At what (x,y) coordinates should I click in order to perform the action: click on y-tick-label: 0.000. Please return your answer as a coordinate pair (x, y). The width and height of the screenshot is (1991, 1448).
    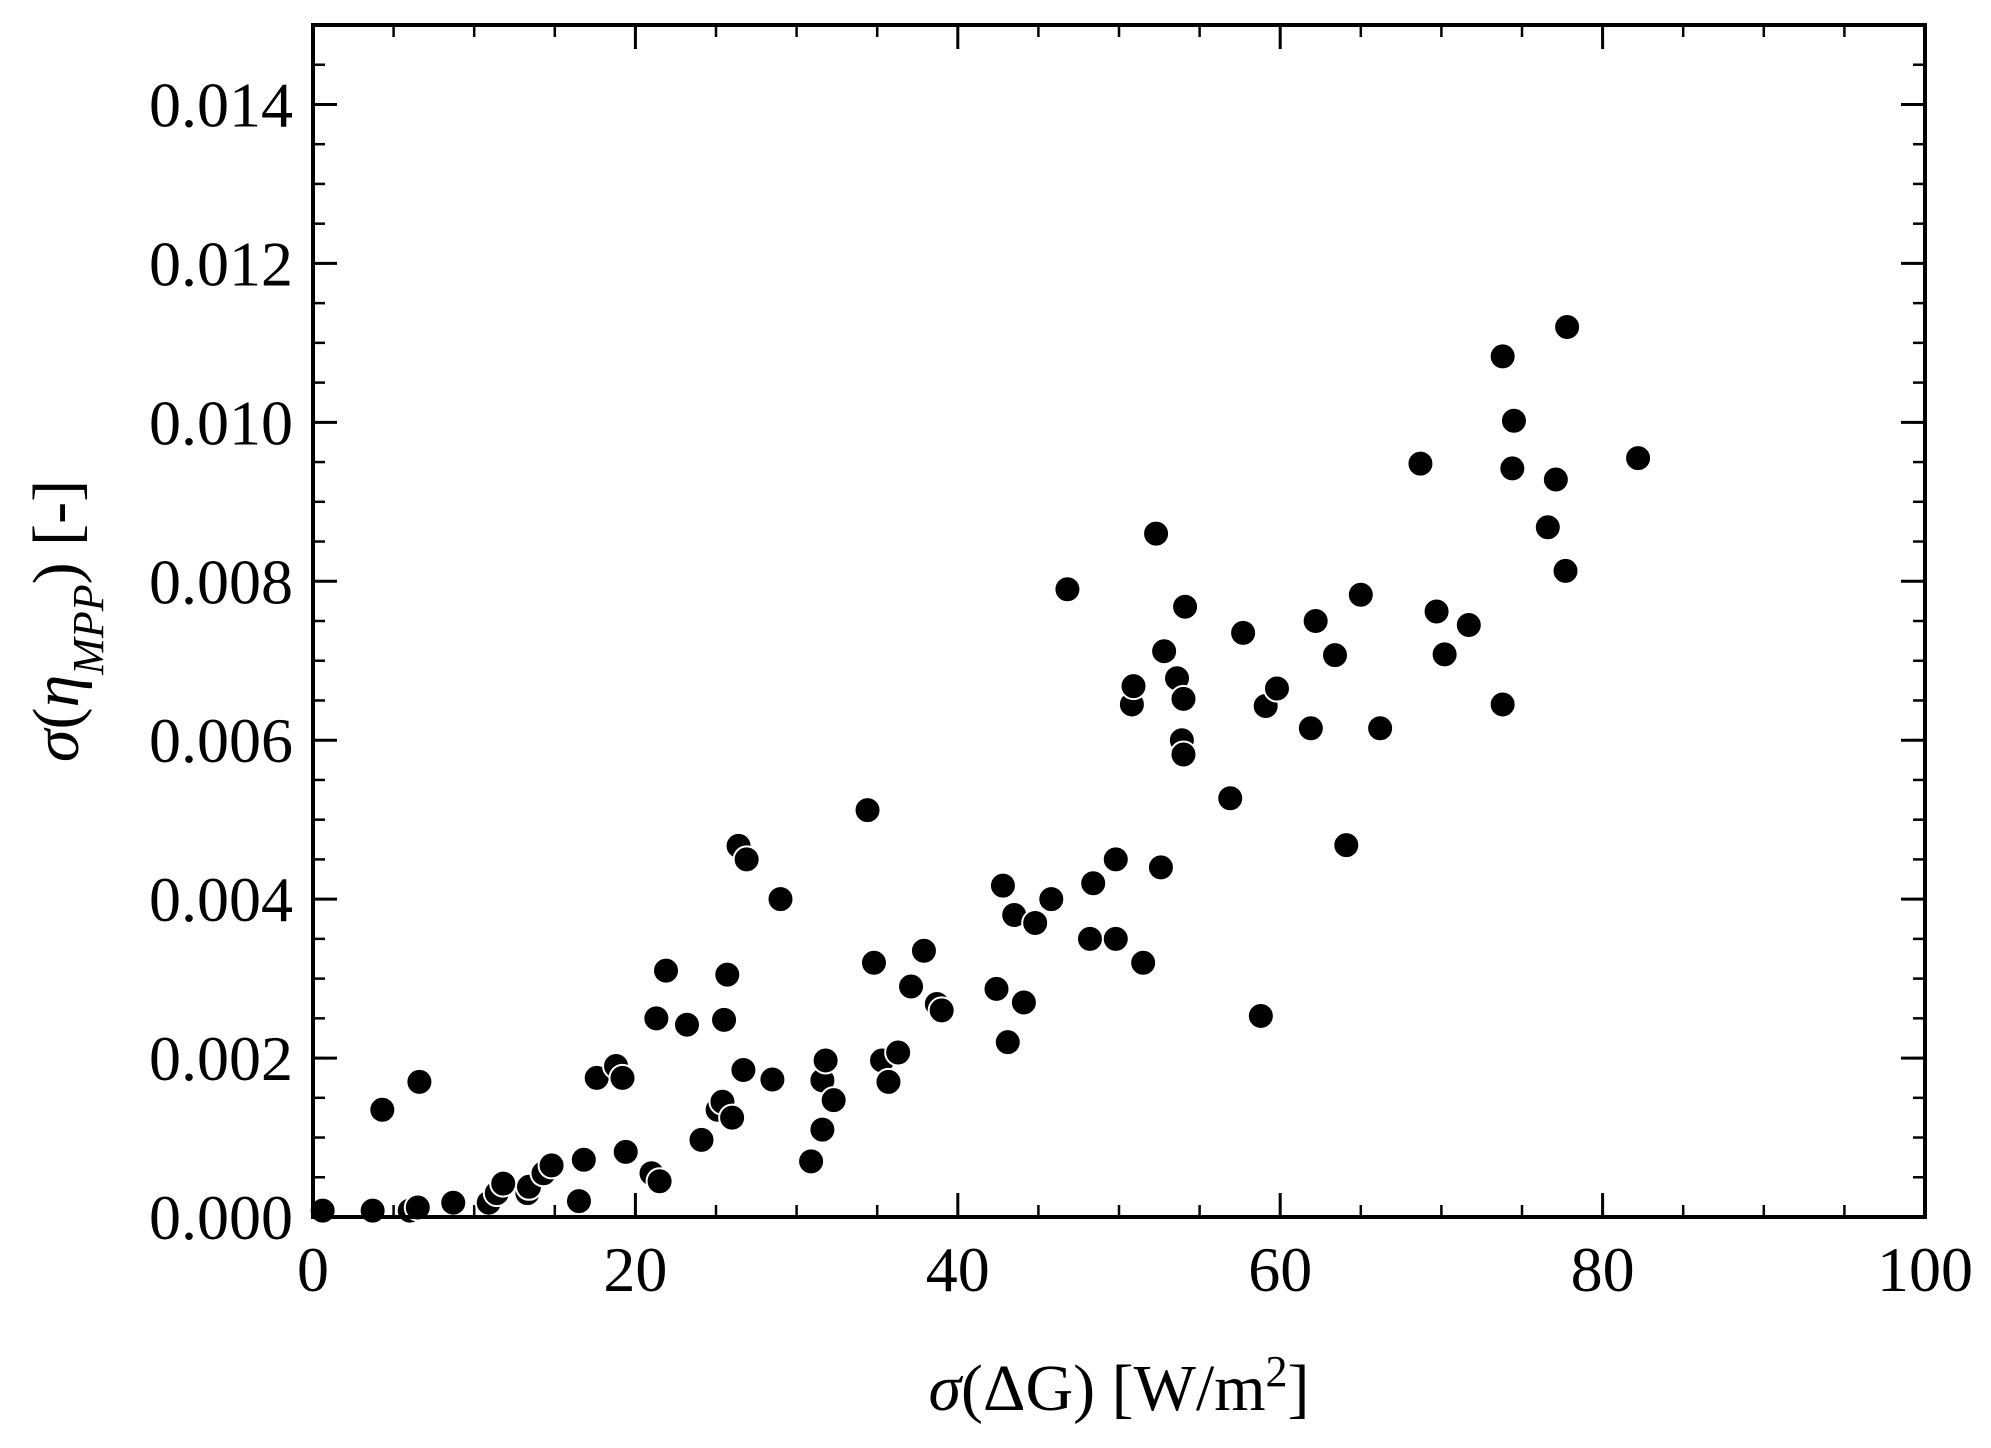
    Looking at the image, I should click on (221, 1217).